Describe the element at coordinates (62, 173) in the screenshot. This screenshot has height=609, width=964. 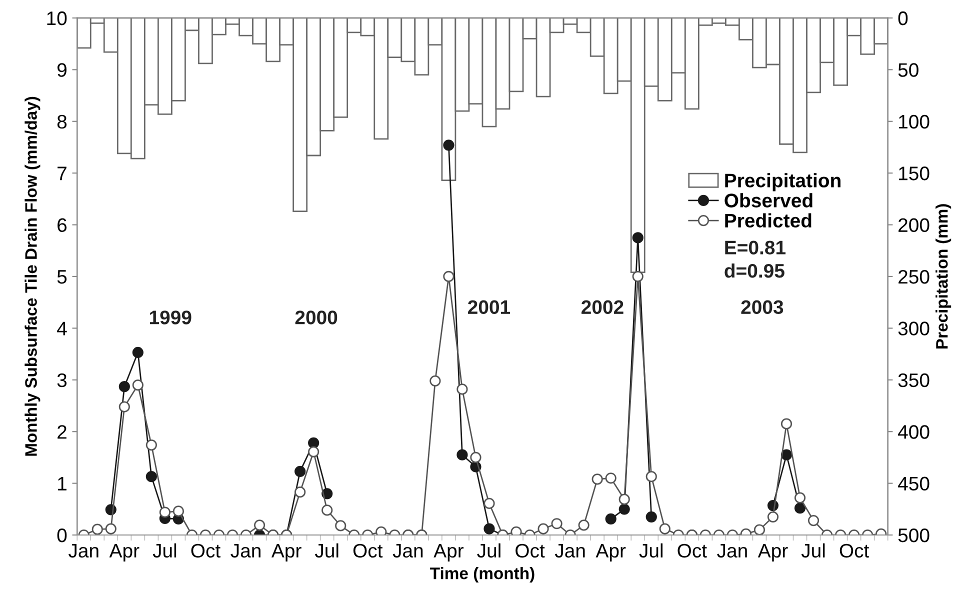
I see `y-tick-label: 7` at that location.